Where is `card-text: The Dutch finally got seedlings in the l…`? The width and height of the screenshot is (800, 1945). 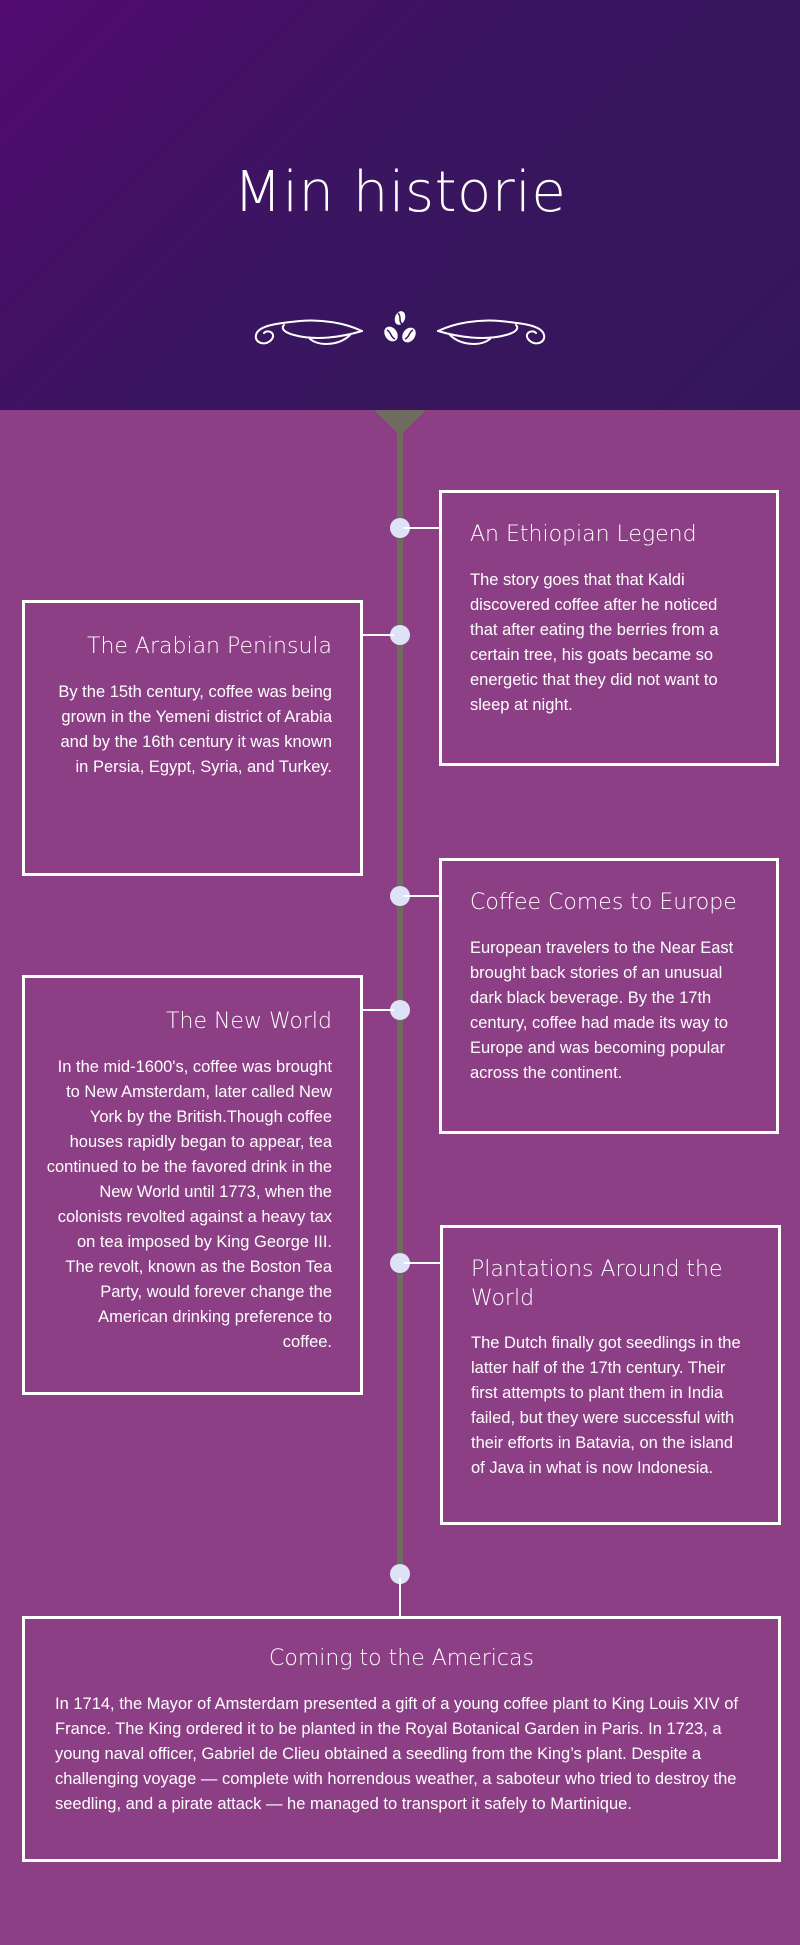
card-text: The Dutch finally got seedlings in the l… is located at coordinates (606, 1406).